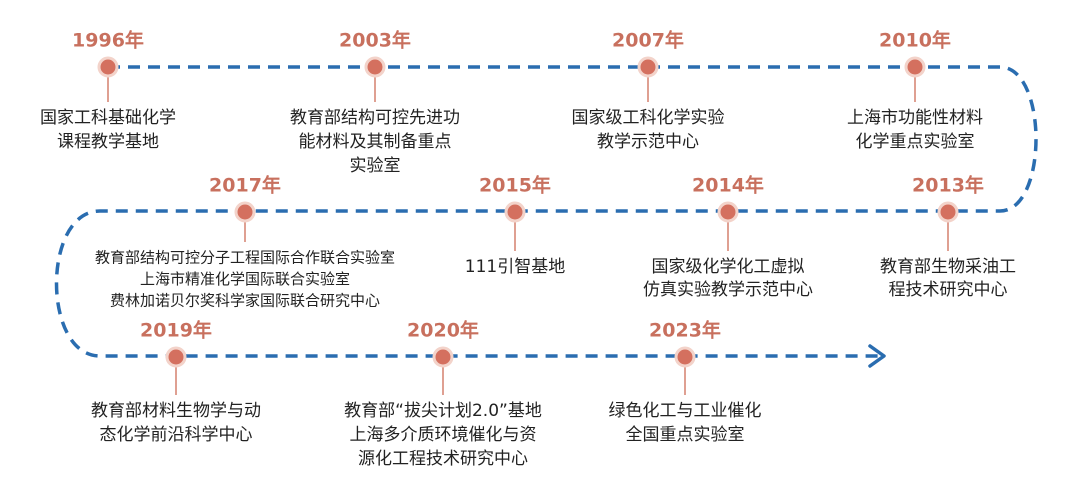 The image size is (1080, 496). Describe the element at coordinates (245, 185) in the screenshot. I see `year-label: 2017年` at that location.